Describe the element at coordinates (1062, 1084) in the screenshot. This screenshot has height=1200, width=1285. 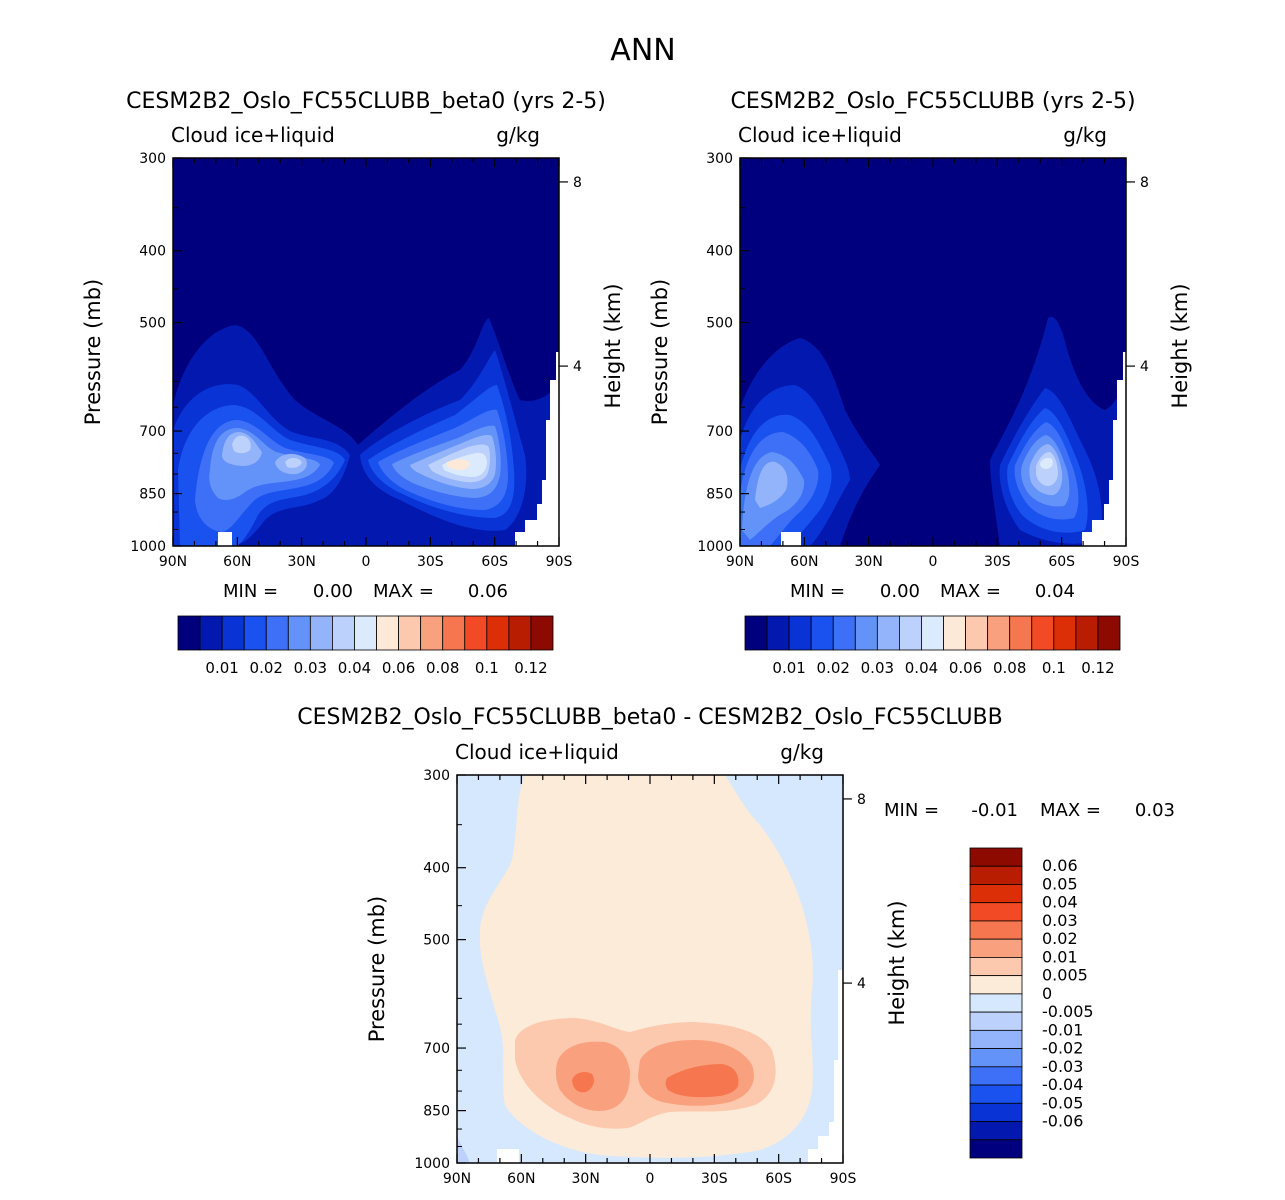
I see `colorbar-label: -0.04` at that location.